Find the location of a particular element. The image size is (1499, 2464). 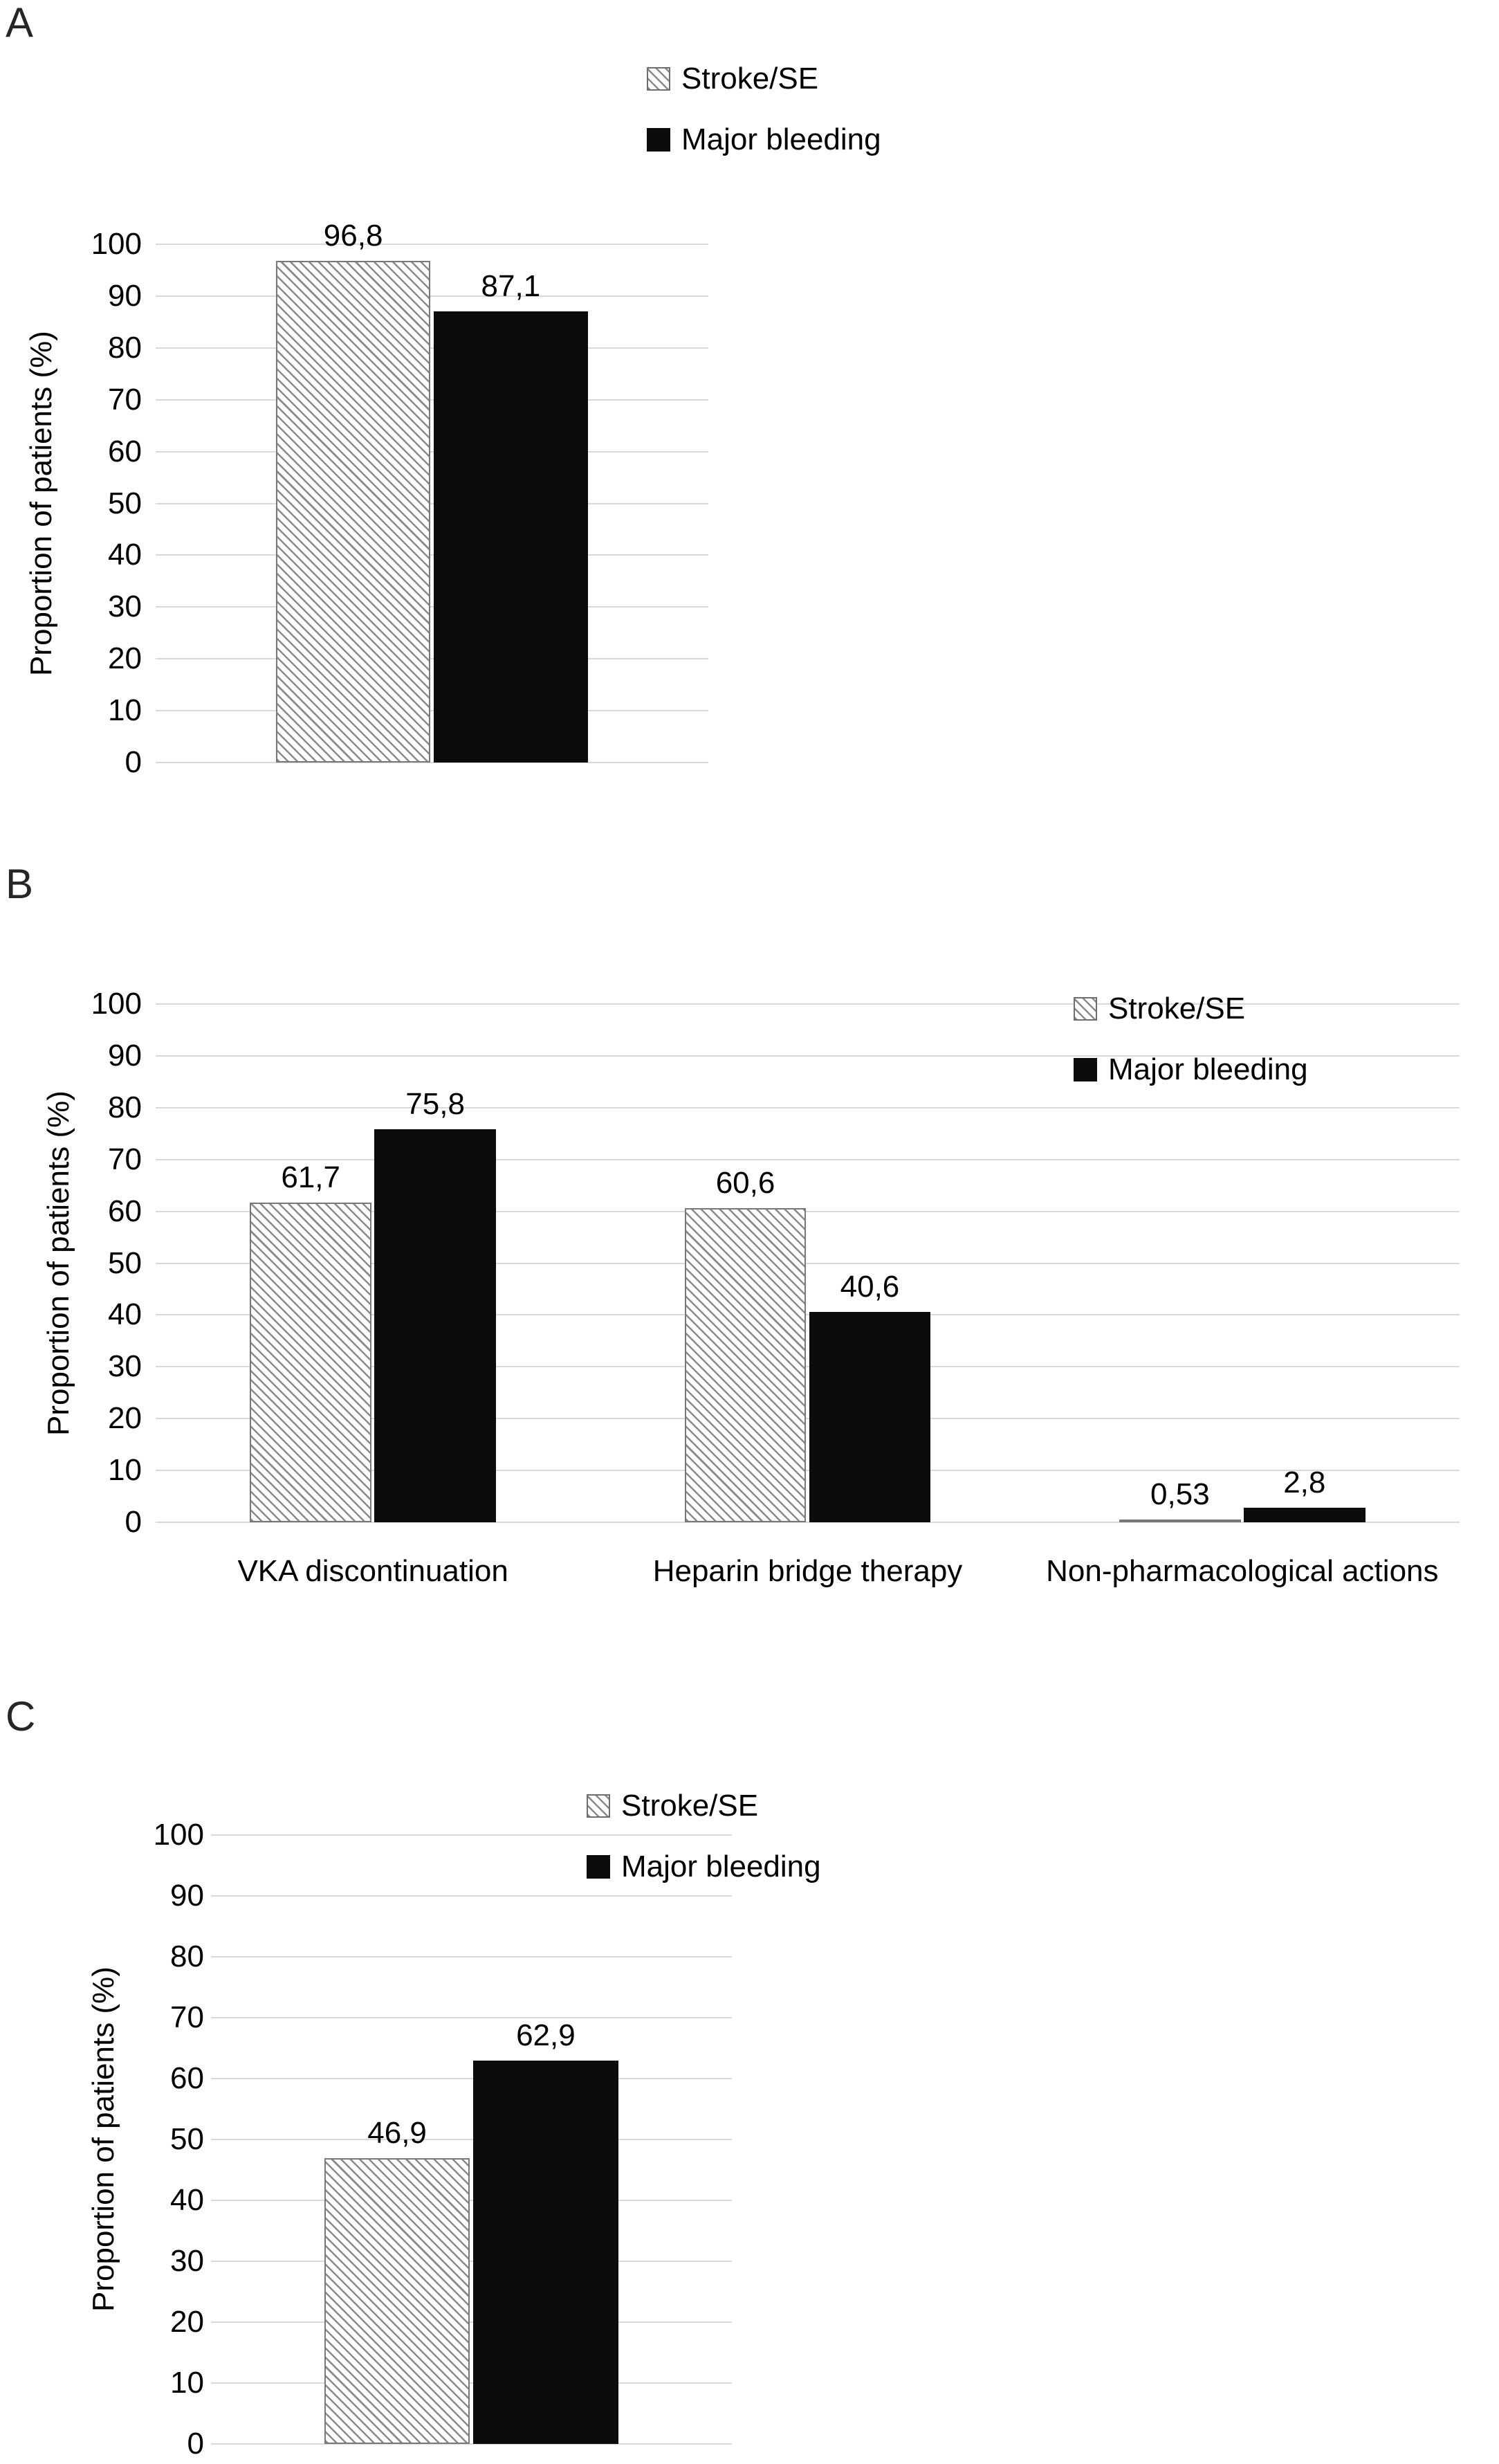

y-tick-label: 20 is located at coordinates (125, 1418).